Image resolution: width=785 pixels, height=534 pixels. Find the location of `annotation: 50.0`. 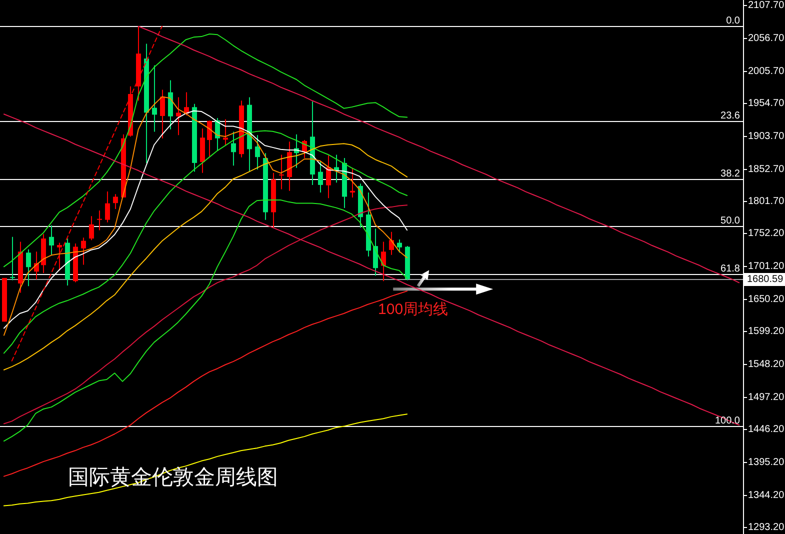

annotation: 50.0 is located at coordinates (730, 221).